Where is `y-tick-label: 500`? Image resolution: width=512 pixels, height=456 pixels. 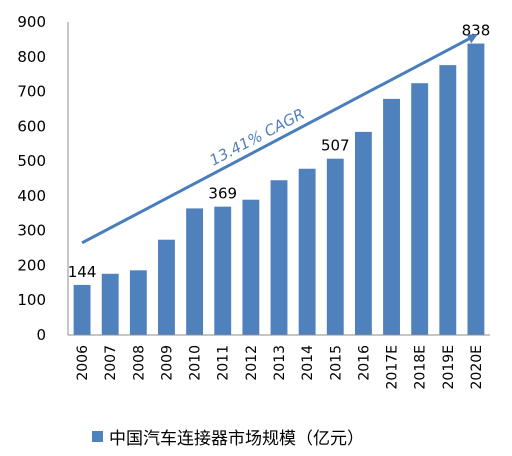
y-tick-label: 500 is located at coordinates (31, 161).